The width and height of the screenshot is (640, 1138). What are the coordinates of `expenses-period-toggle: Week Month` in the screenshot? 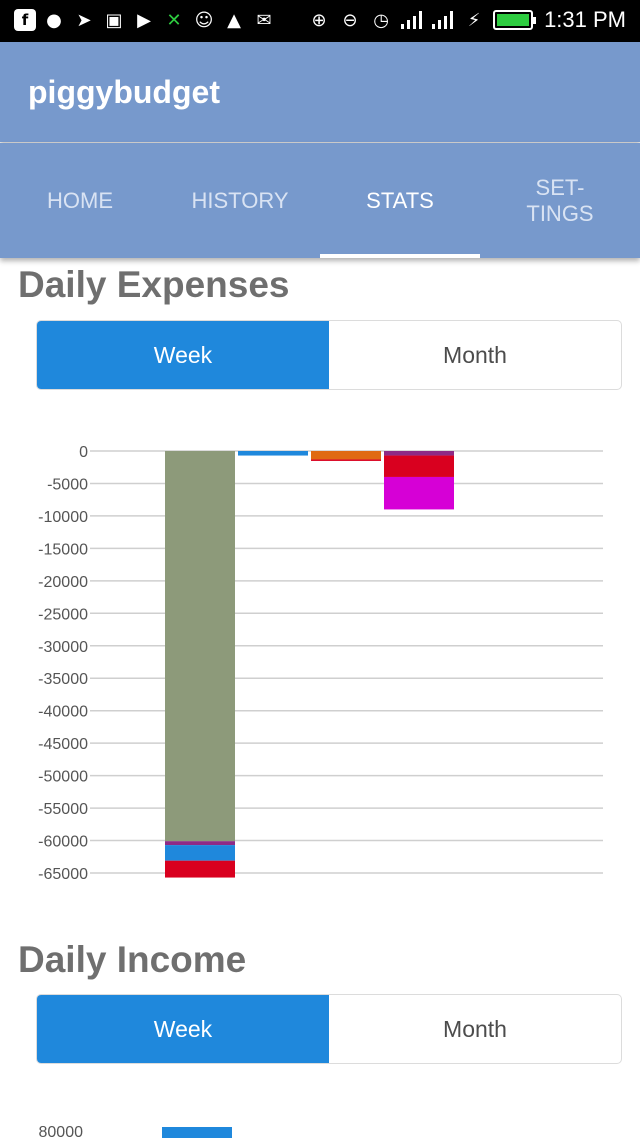 It's located at (329, 355).